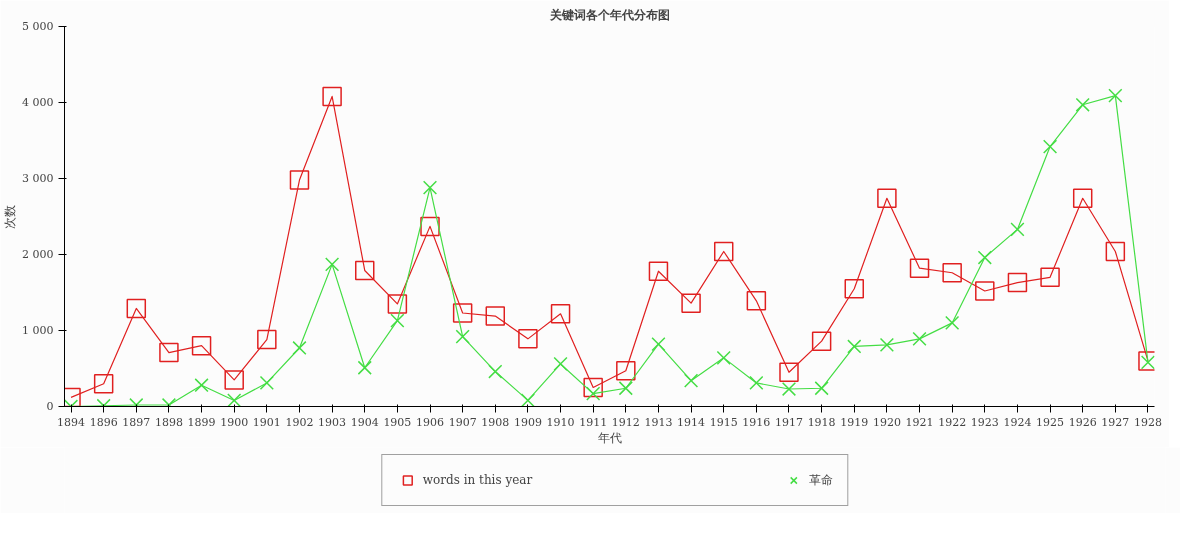 This screenshot has width=1189, height=546. Describe the element at coordinates (984, 422) in the screenshot. I see `x-tick-label: 1923` at that location.